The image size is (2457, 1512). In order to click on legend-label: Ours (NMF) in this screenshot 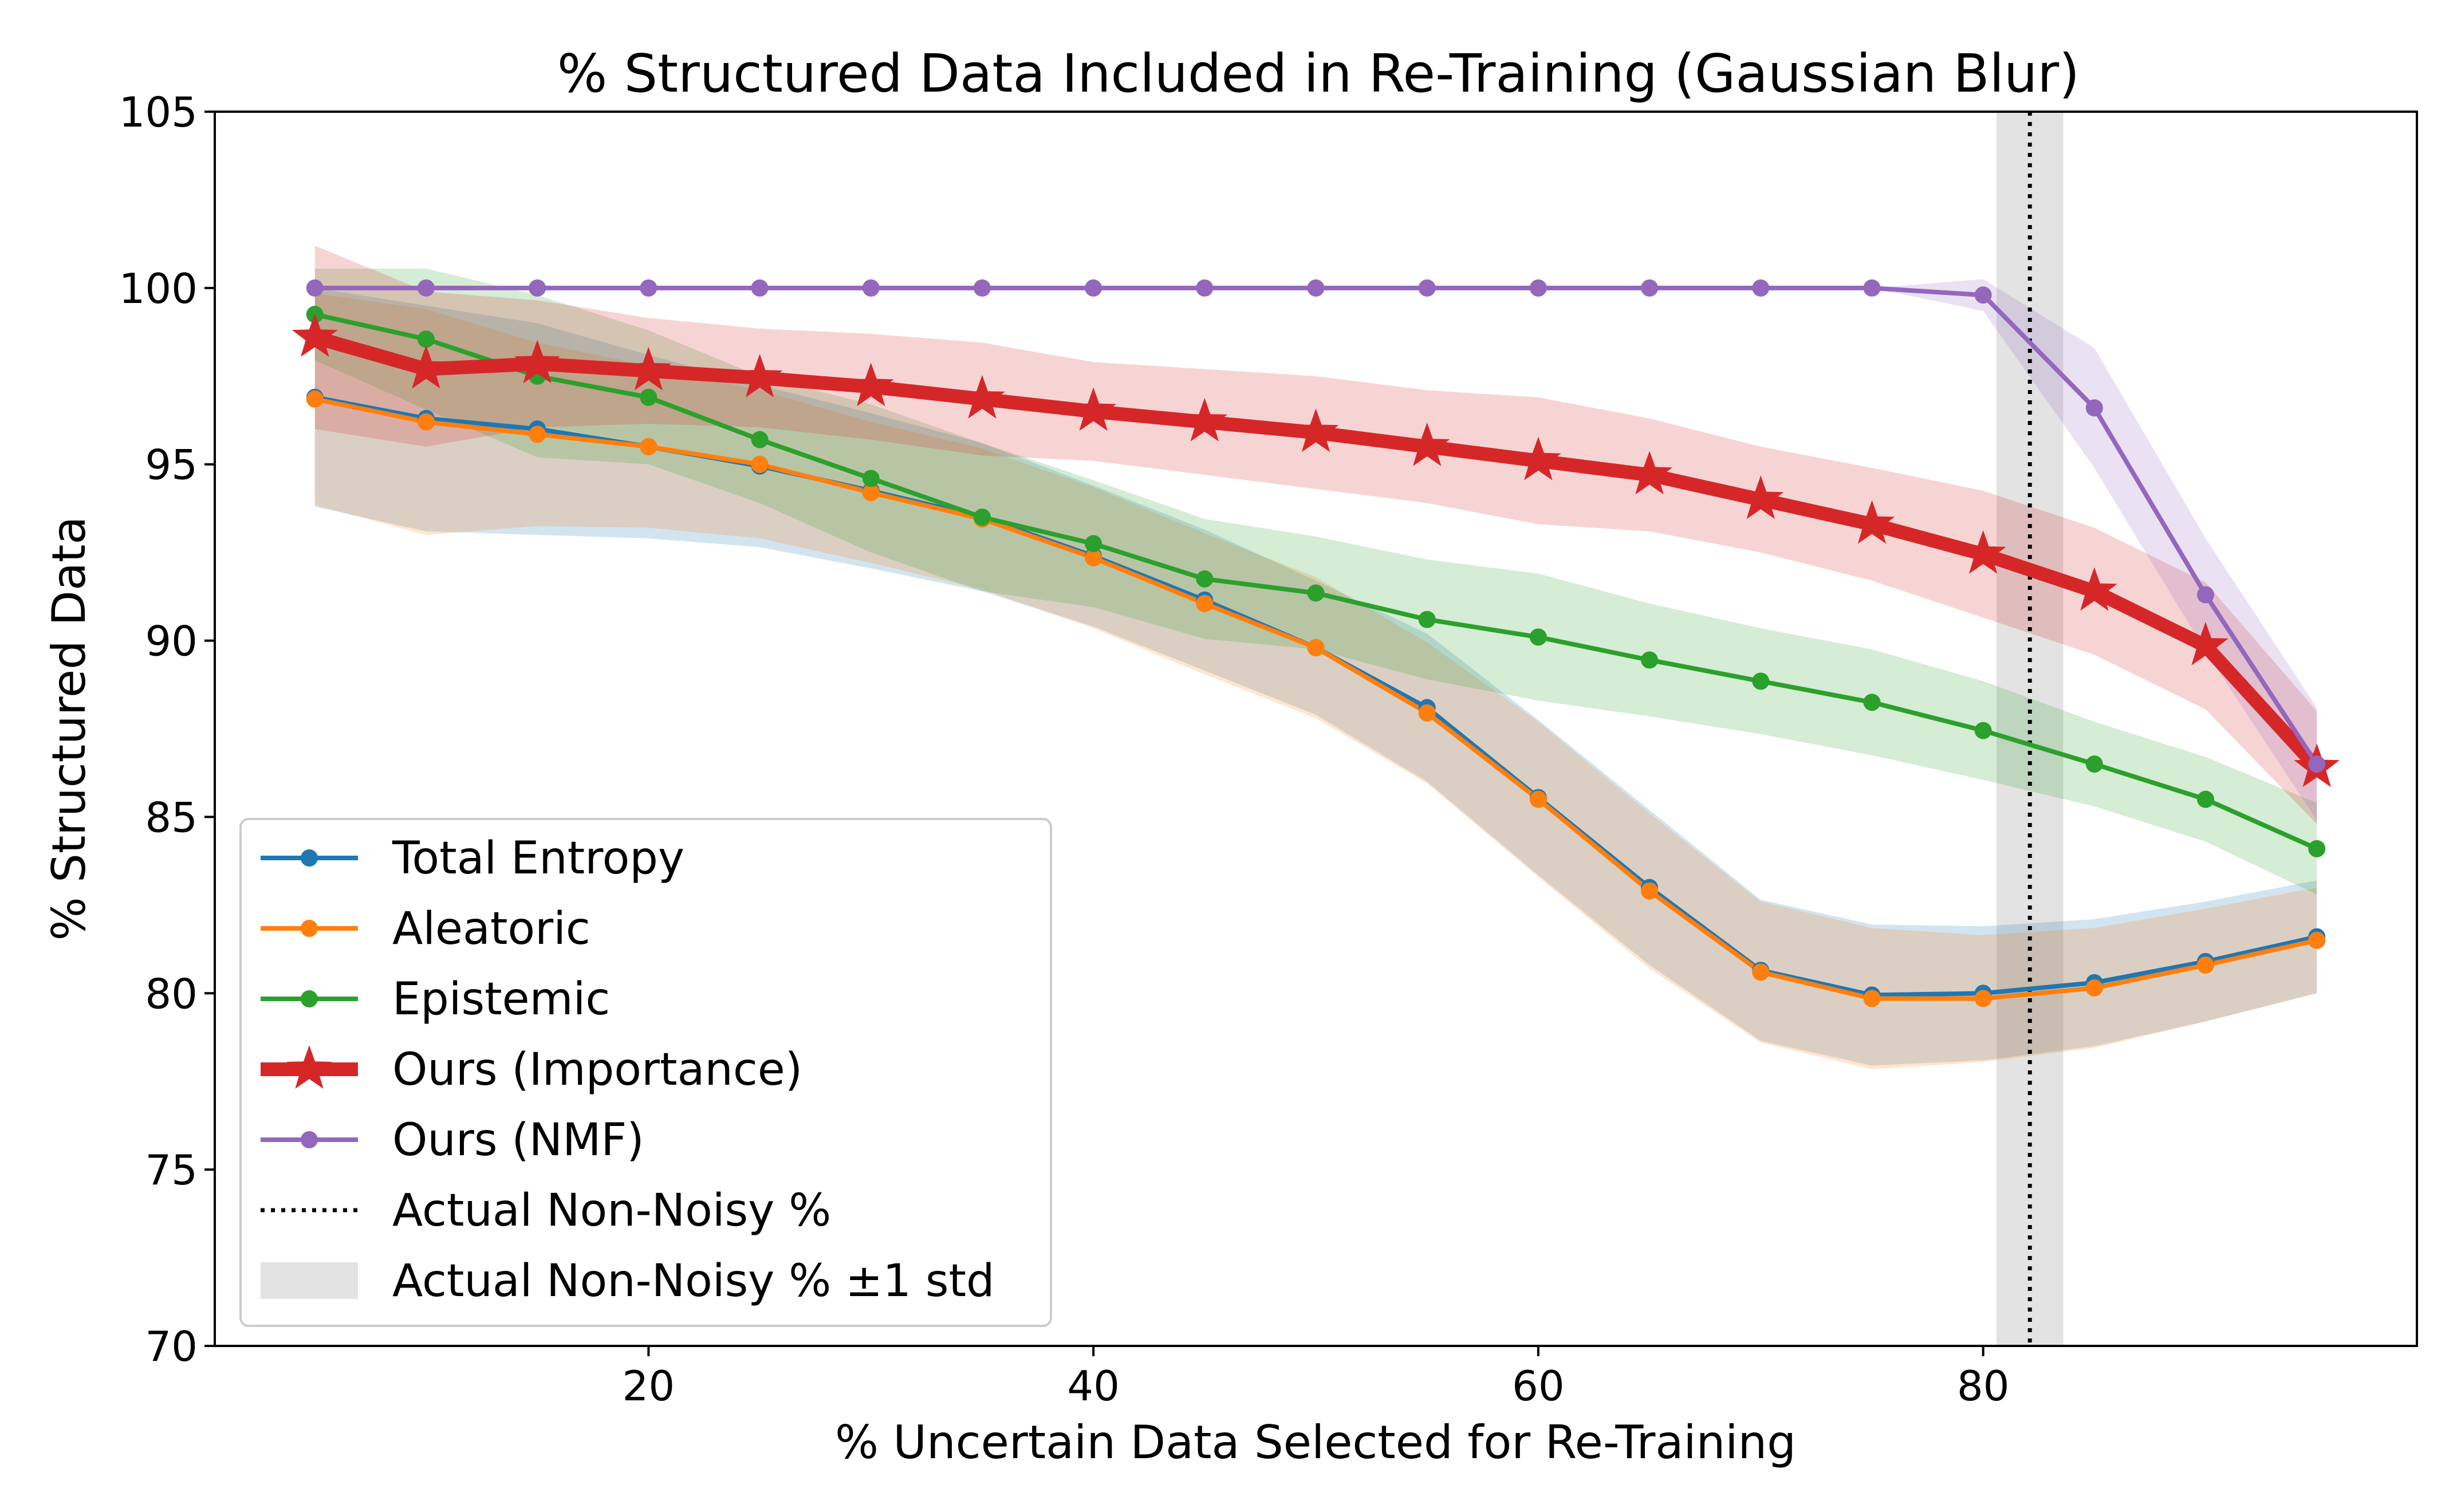, I will do `click(518, 1140)`.